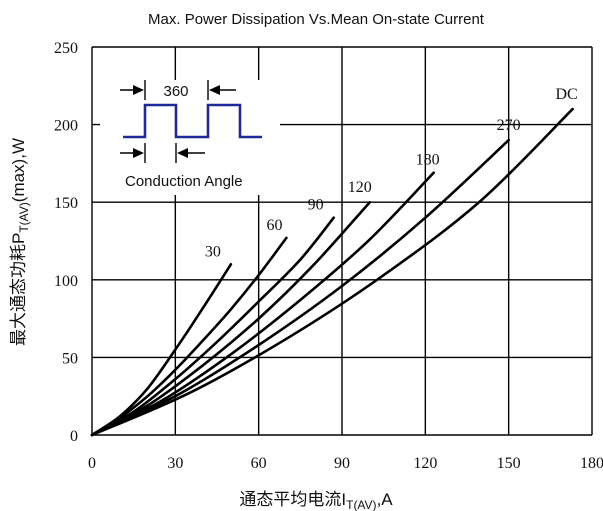 This screenshot has height=511, width=603. Describe the element at coordinates (214, 90) in the screenshot. I see `period-right-arrowhead` at that location.